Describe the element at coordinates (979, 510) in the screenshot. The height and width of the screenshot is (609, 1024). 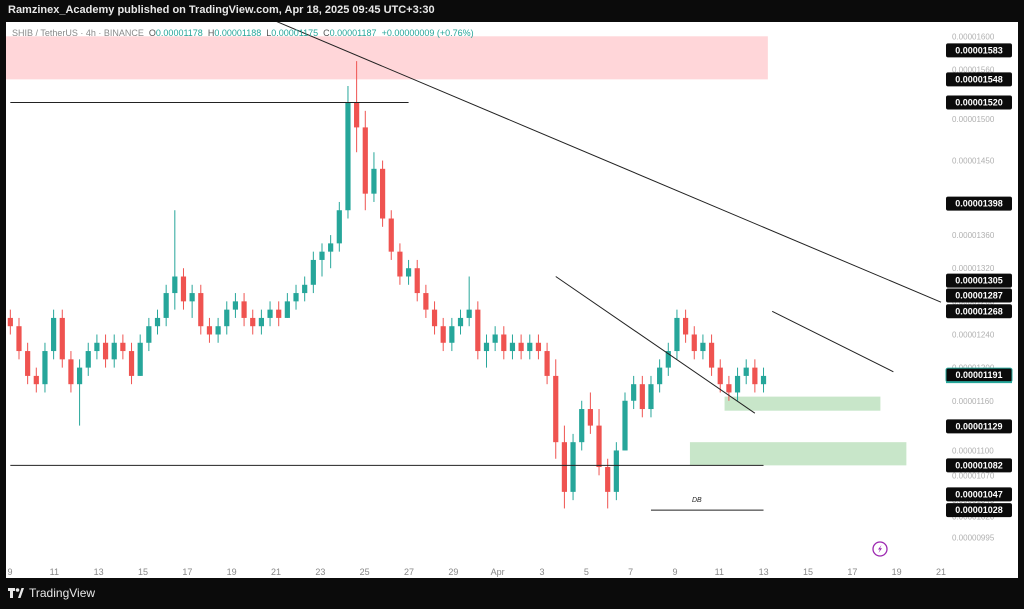
I see `price-tag: 0.00001028` at that location.